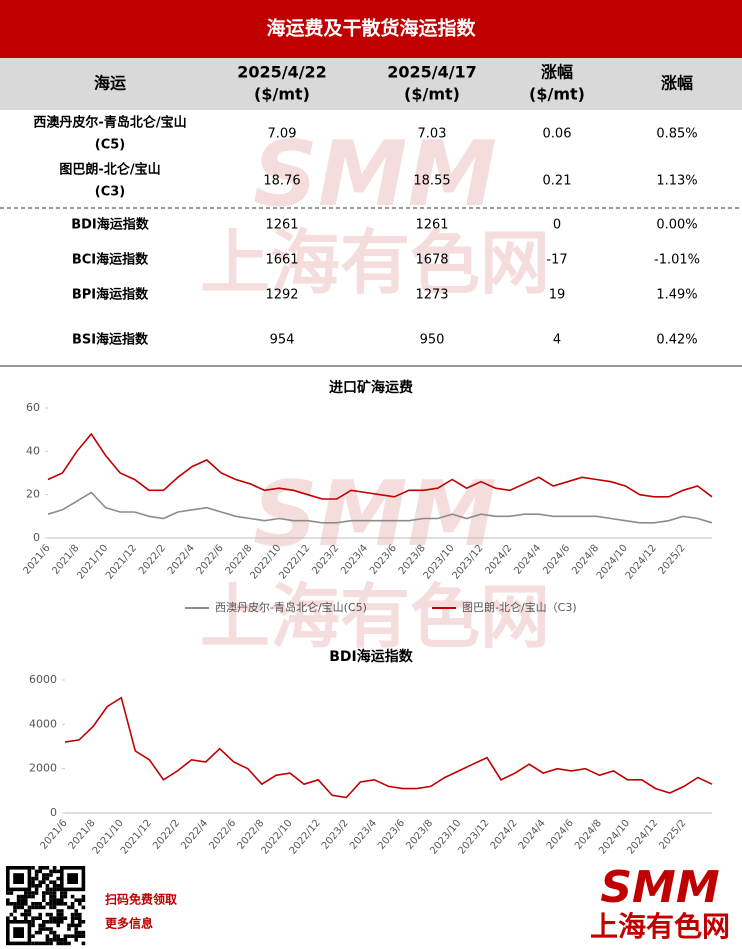  What do you see at coordinates (46, 905) in the screenshot?
I see `qr-code` at bounding box center [46, 905].